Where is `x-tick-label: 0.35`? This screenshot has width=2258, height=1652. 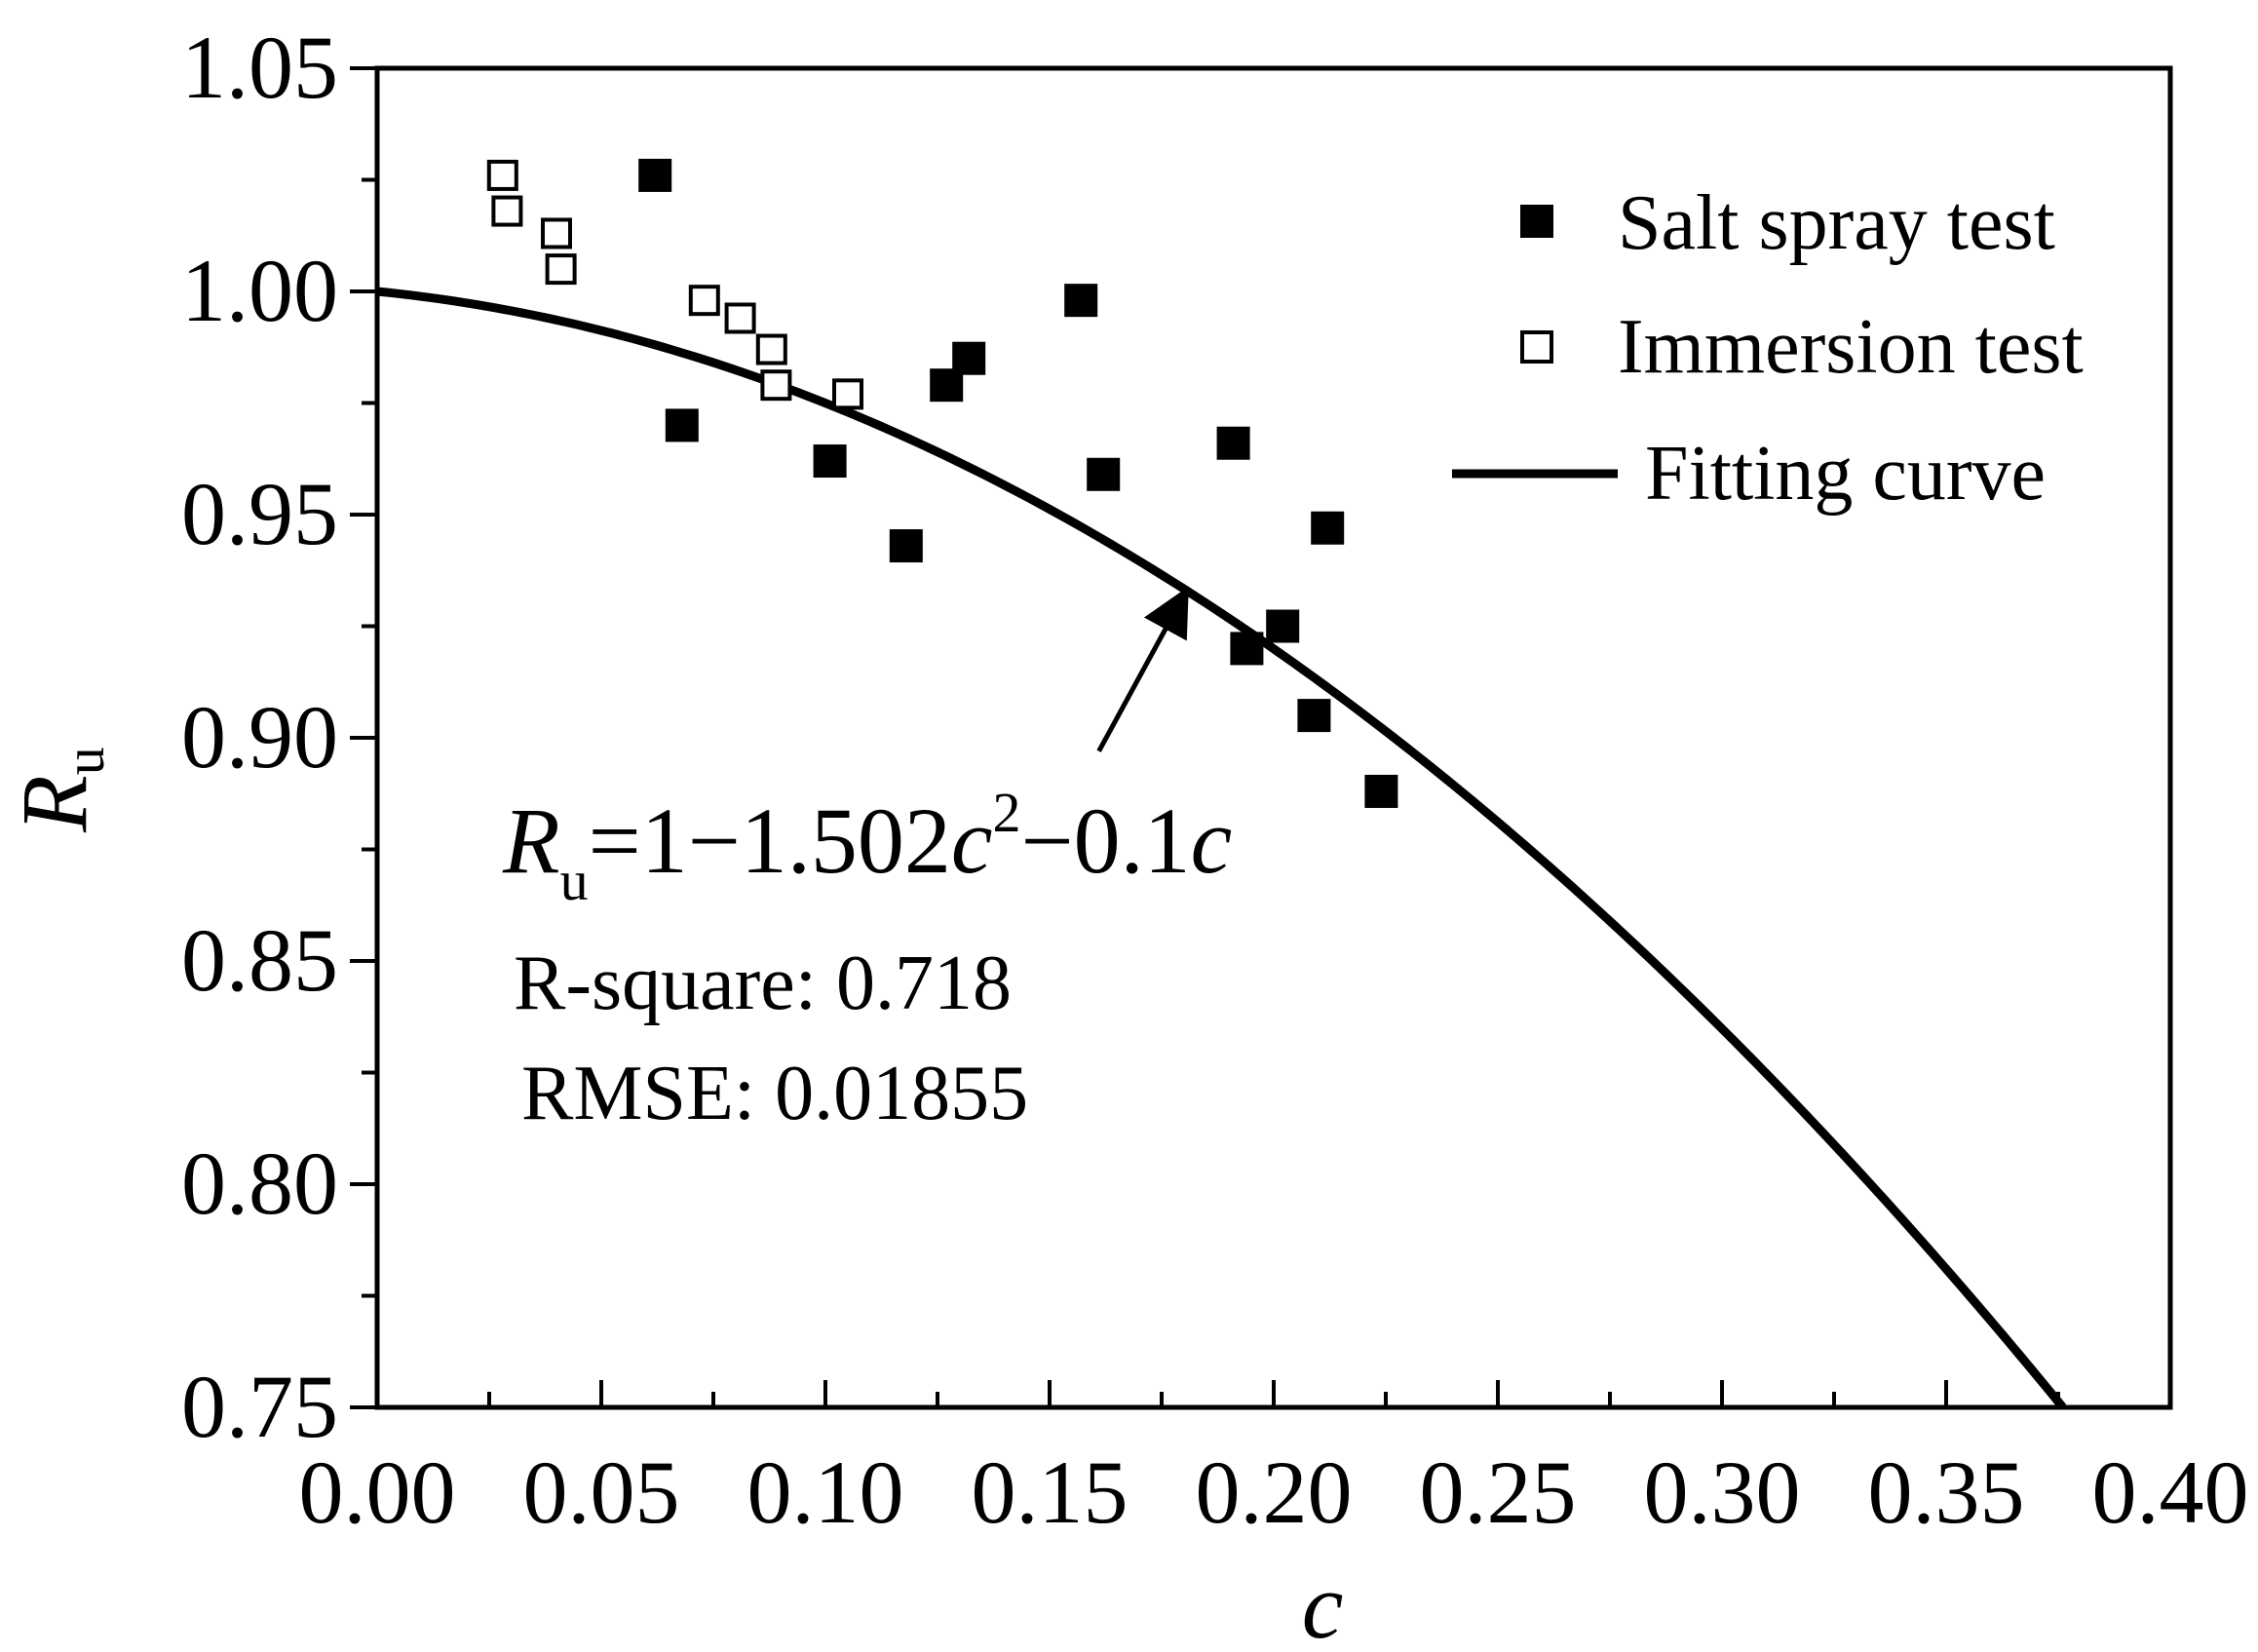 x-tick-label: 0.35 is located at coordinates (1947, 1492).